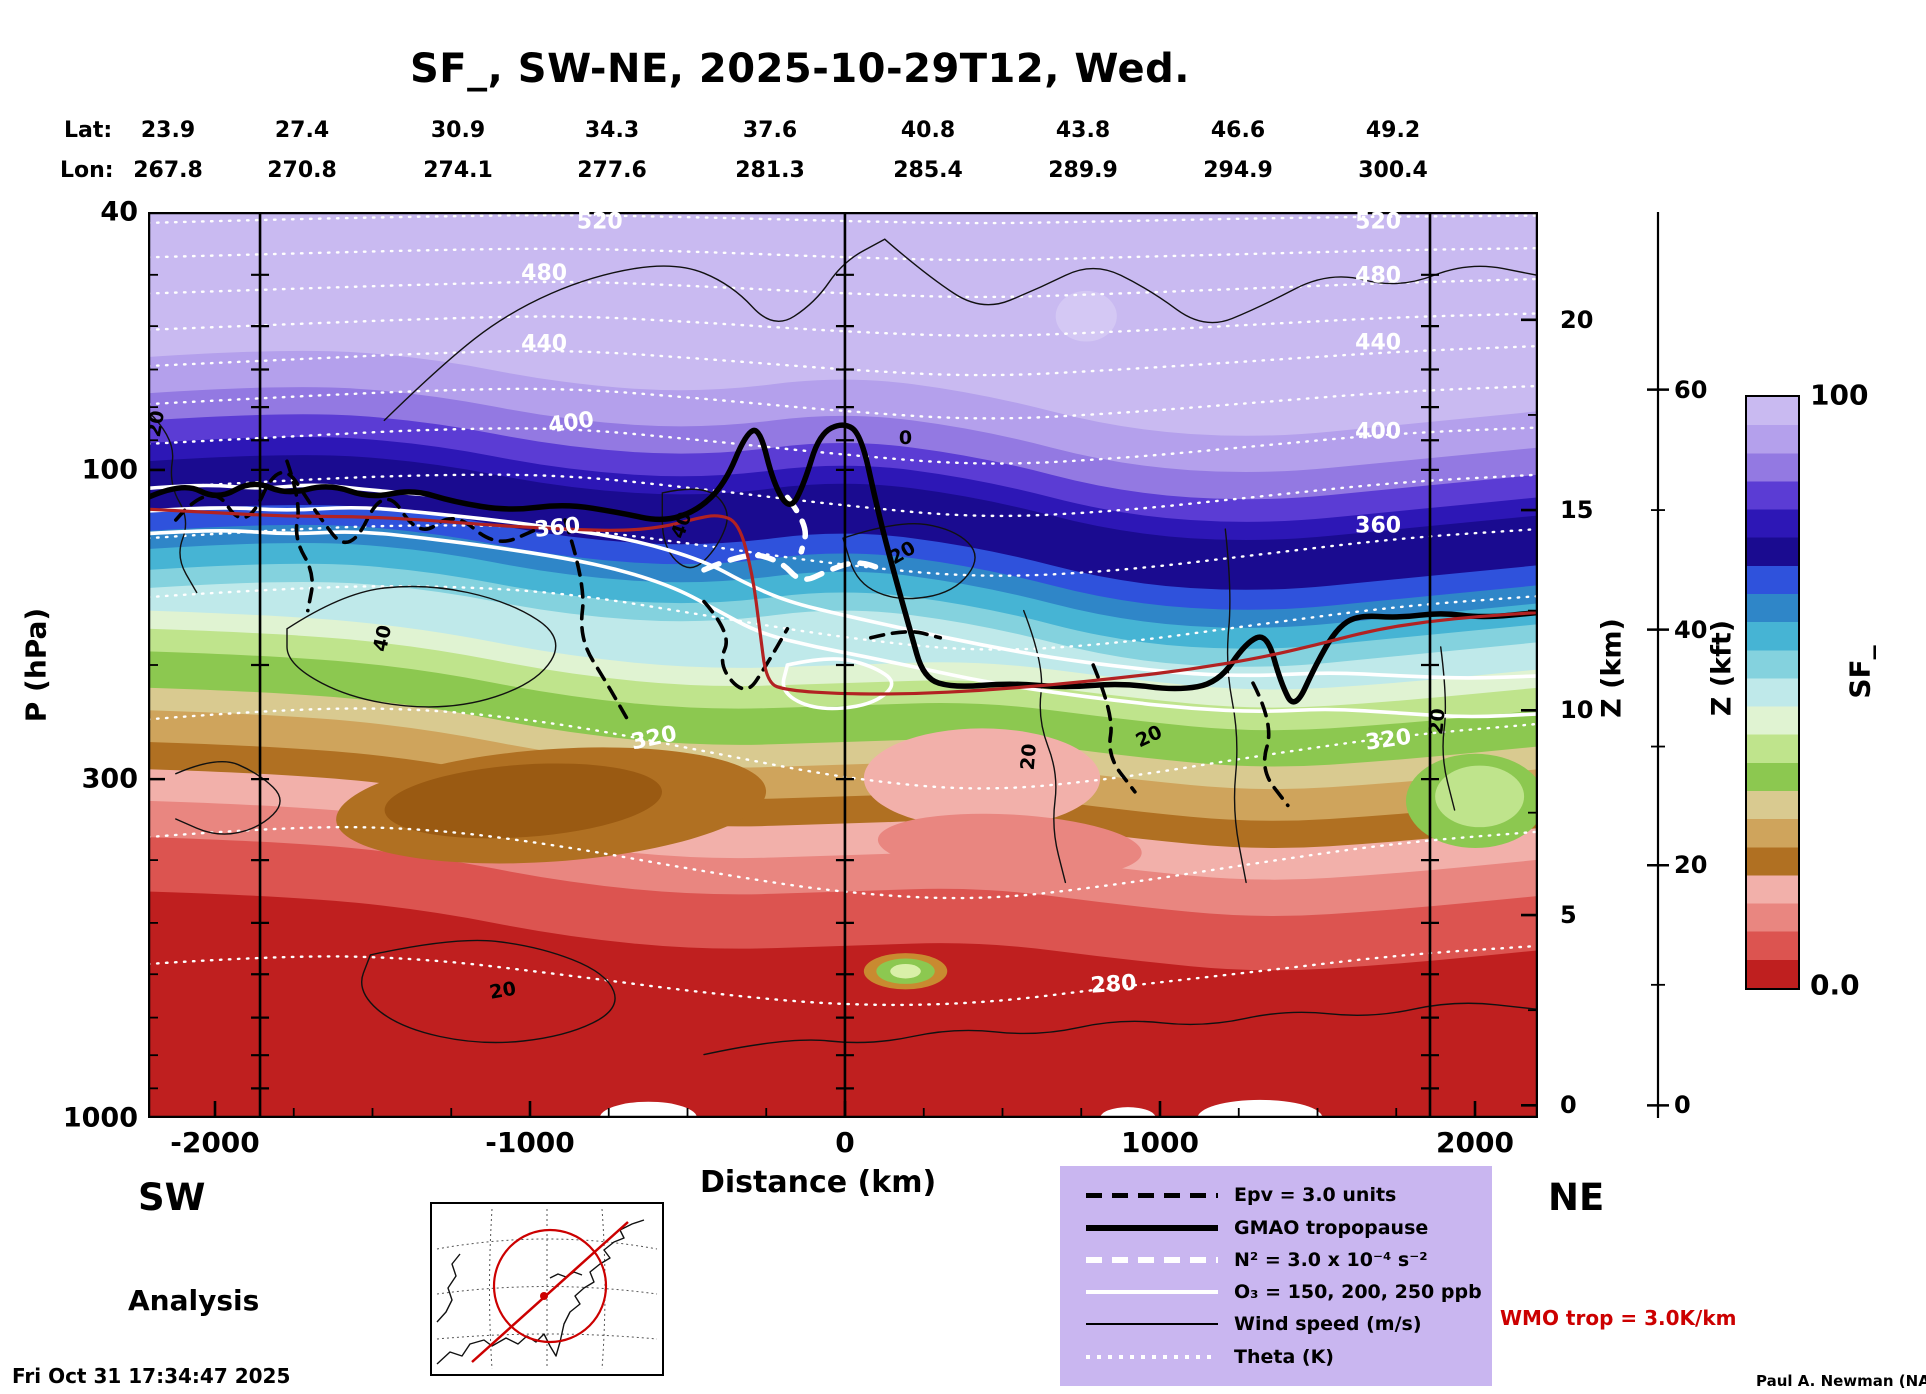 The height and width of the screenshot is (1394, 1926). Describe the element at coordinates (928, 130) in the screenshot. I see `lat-value: 40.8` at that location.